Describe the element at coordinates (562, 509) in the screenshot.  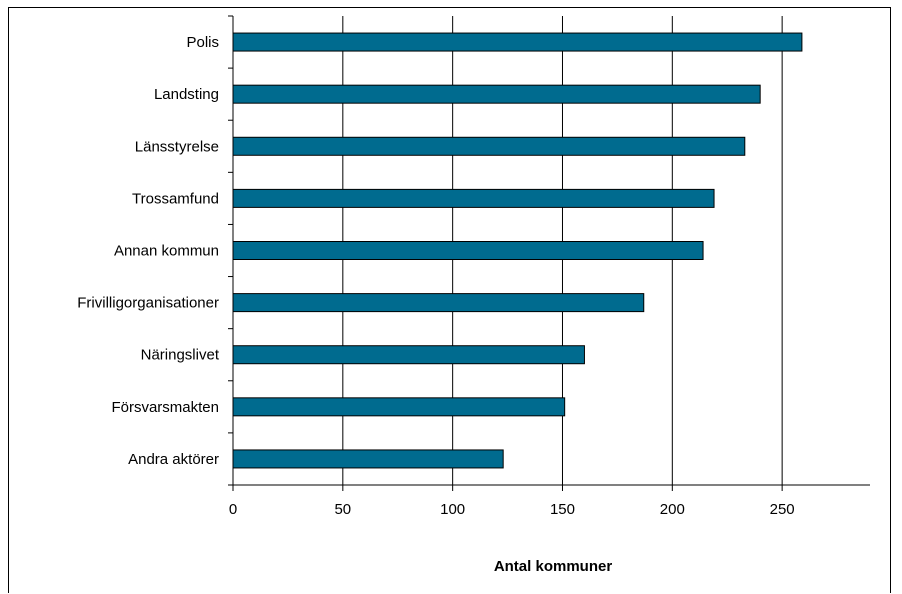
I see `x-tick-label-150: 150` at that location.